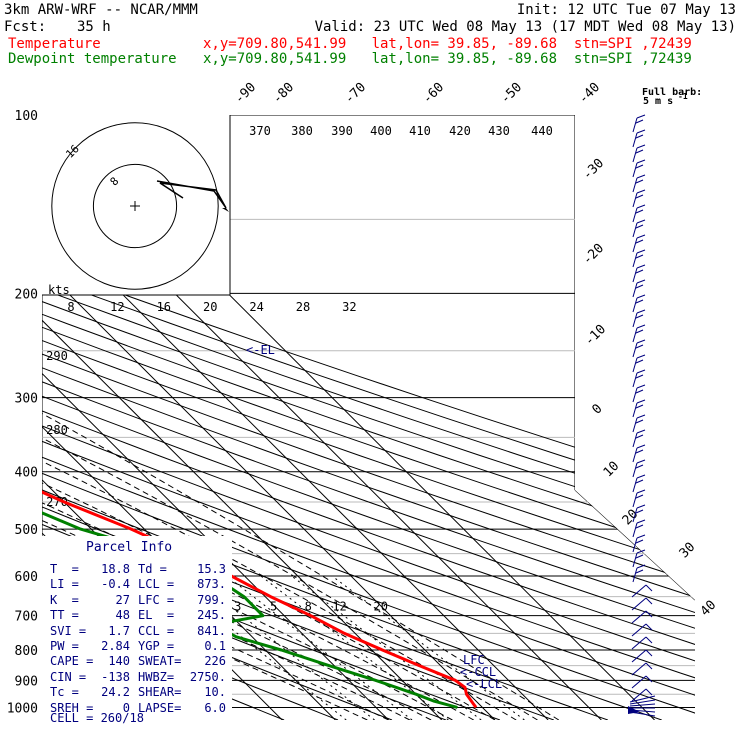 This screenshot has height=740, width=740. What do you see at coordinates (156, 584) in the screenshot?
I see `parcel-key-2: LCL =` at bounding box center [156, 584].